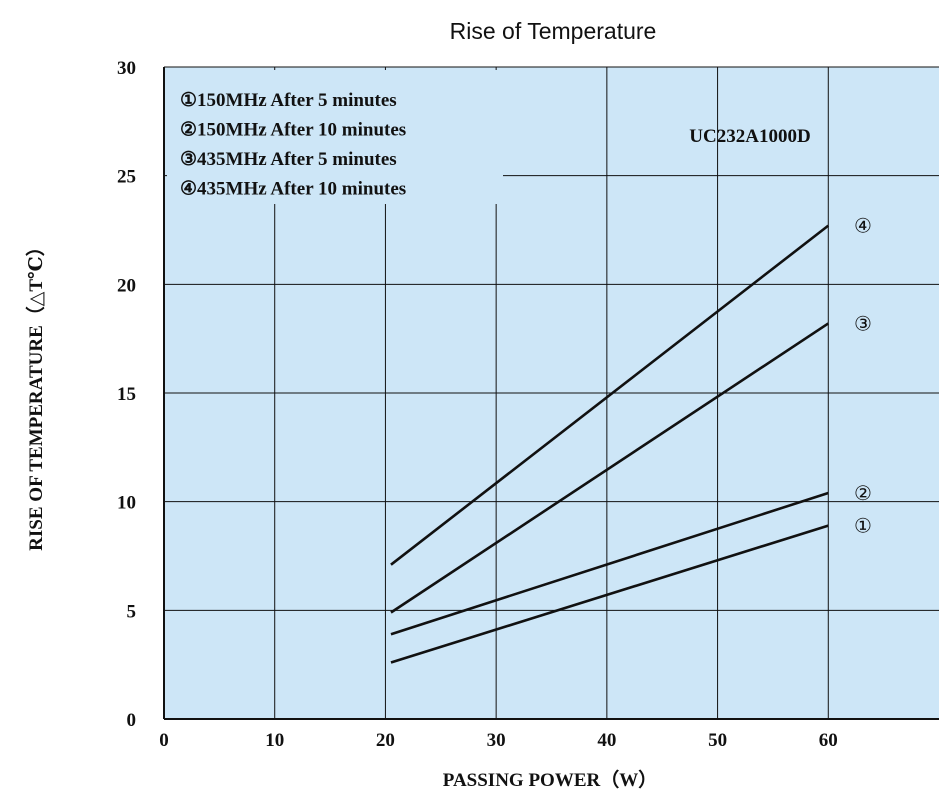 Image resolution: width=939 pixels, height=796 pixels. I want to click on legend-item-3: ③435MHz After 5 minutes, so click(288, 159).